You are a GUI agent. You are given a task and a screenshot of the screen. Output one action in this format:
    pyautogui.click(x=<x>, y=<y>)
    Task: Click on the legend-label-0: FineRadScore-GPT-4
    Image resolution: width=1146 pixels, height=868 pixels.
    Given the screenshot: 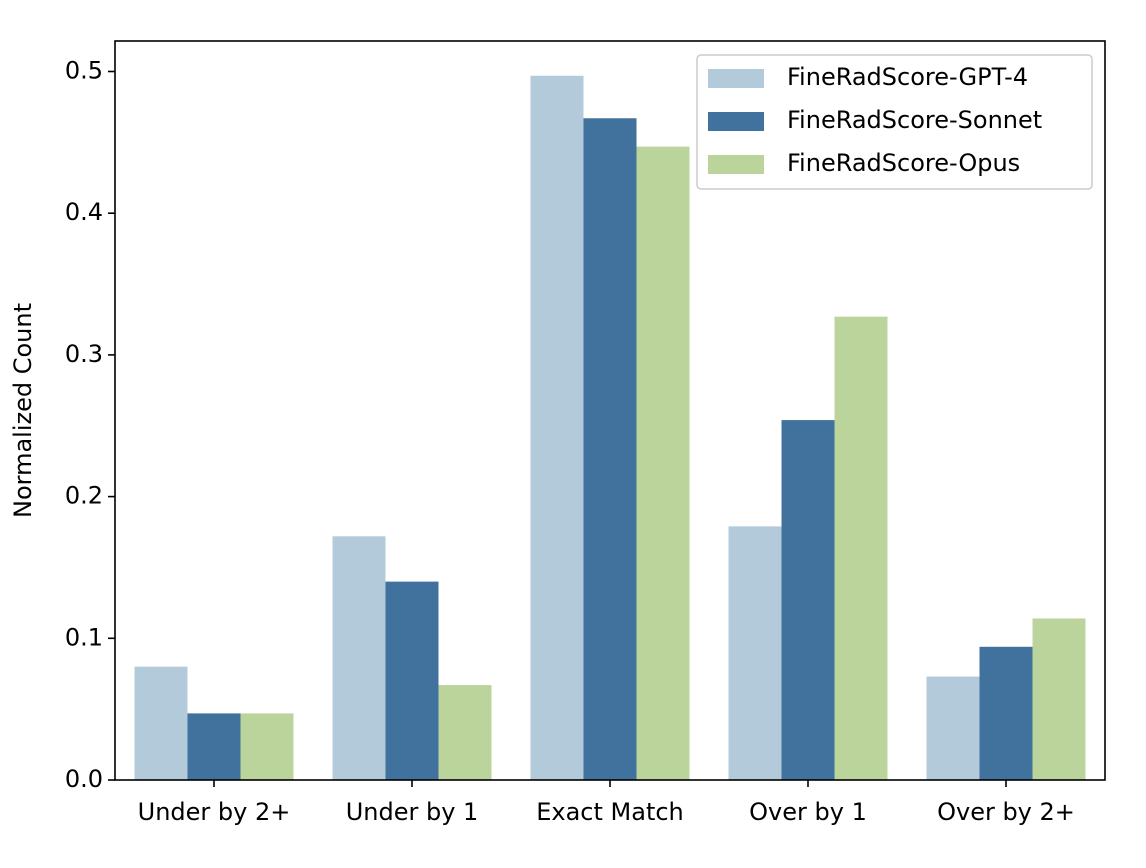 What is the action you would take?
    pyautogui.click(x=907, y=77)
    